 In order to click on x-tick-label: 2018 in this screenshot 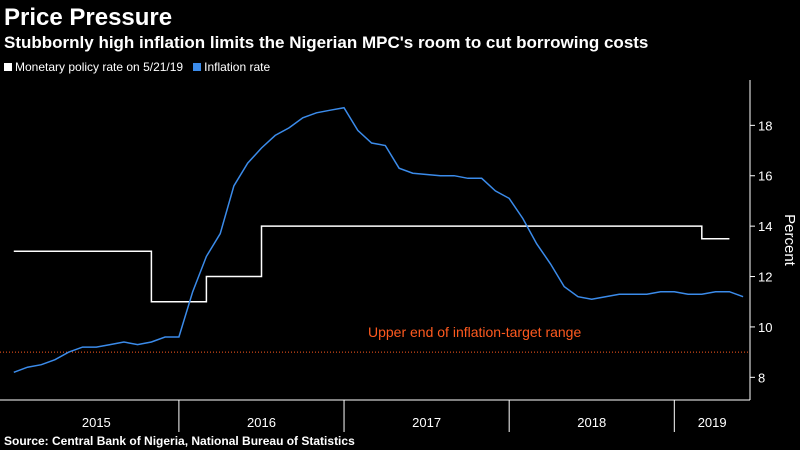, I will do `click(591, 422)`.